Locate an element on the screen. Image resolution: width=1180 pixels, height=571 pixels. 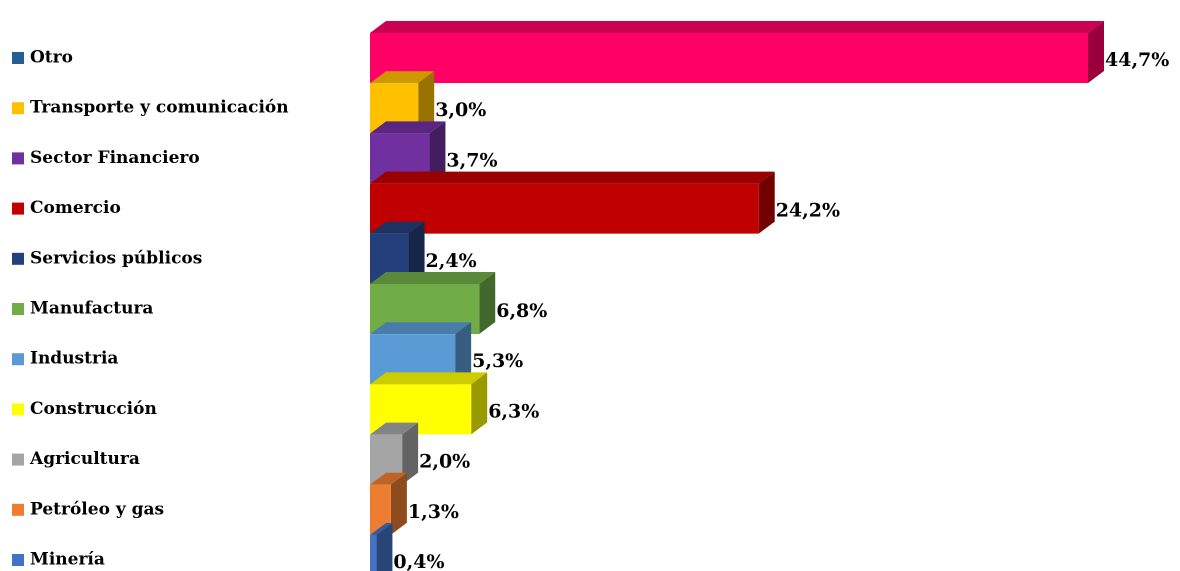
legend-label: Comercio is located at coordinates (75, 208).